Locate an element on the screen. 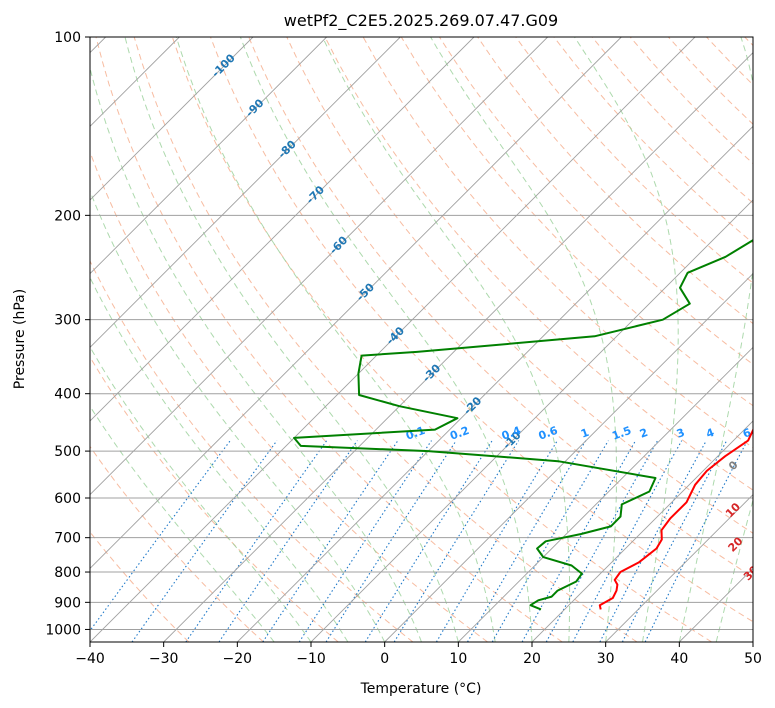 The height and width of the screenshot is (708, 775). chart-title: wetPf2_C2E5.2025.269.07.47.G09 is located at coordinates (421, 21).